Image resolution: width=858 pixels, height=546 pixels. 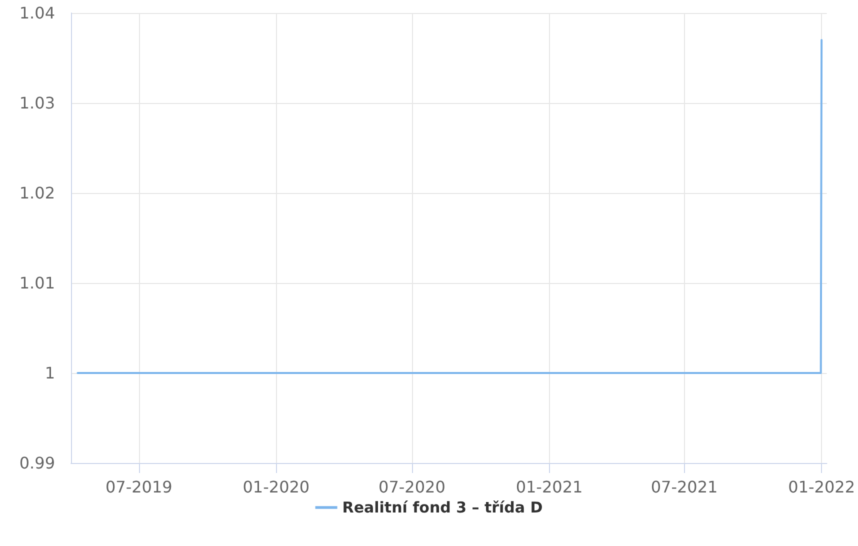 What do you see at coordinates (37, 103) in the screenshot?
I see `y-tick-label: 1.03` at bounding box center [37, 103].